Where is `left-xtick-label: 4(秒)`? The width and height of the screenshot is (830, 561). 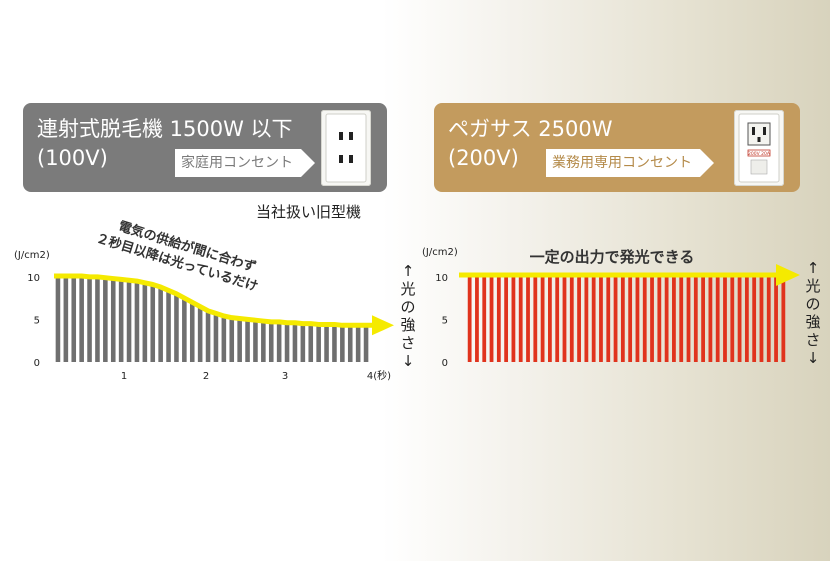 left-xtick-label: 4(秒) is located at coordinates (379, 375).